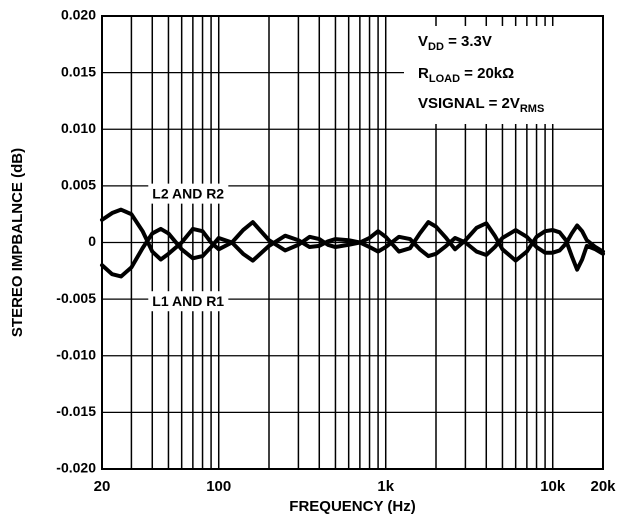 This screenshot has height=527, width=633. What do you see at coordinates (603, 486) in the screenshot?
I see `x-tick-label: 20k` at bounding box center [603, 486].